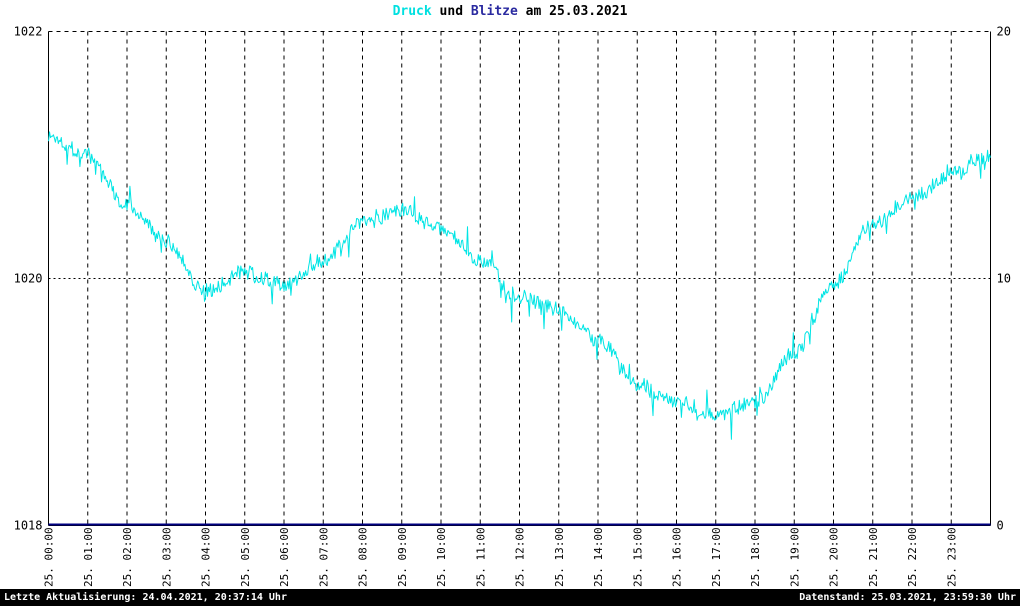 This screenshot has height=606, width=1020. I want to click on x-tick-label: 25. 18:00, so click(755, 557).